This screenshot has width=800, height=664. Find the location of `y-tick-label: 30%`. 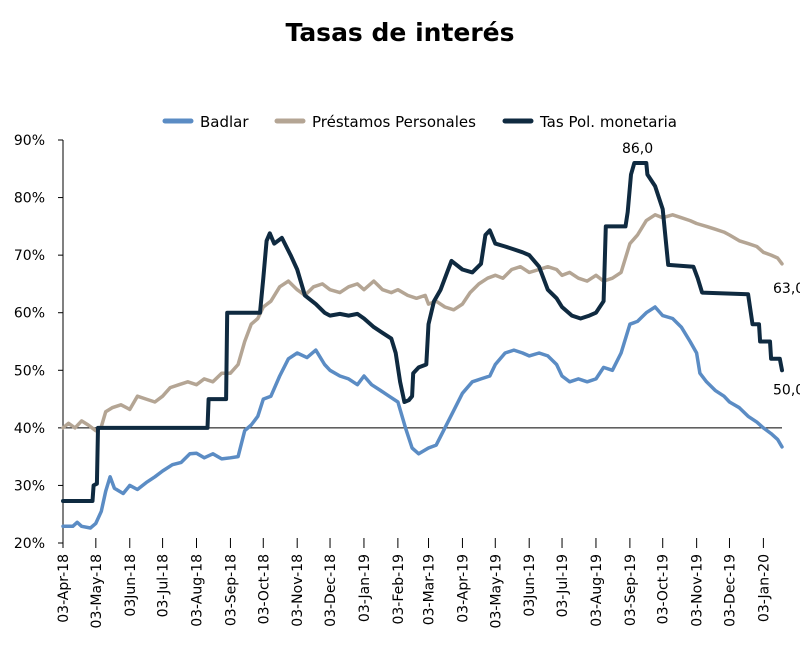

y-tick-label: 30% is located at coordinates (29, 486).